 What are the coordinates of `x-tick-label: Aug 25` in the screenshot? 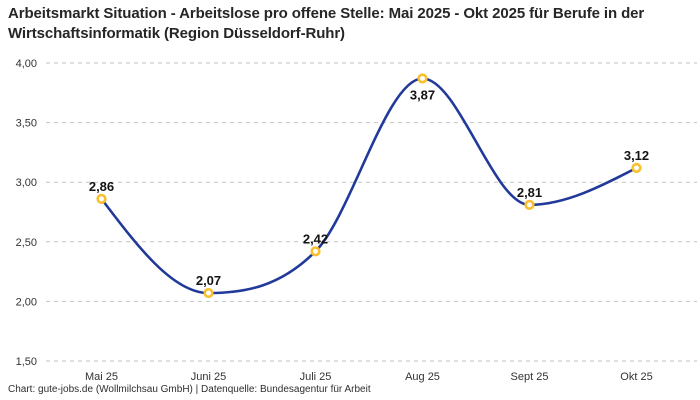 It's located at (422, 377).